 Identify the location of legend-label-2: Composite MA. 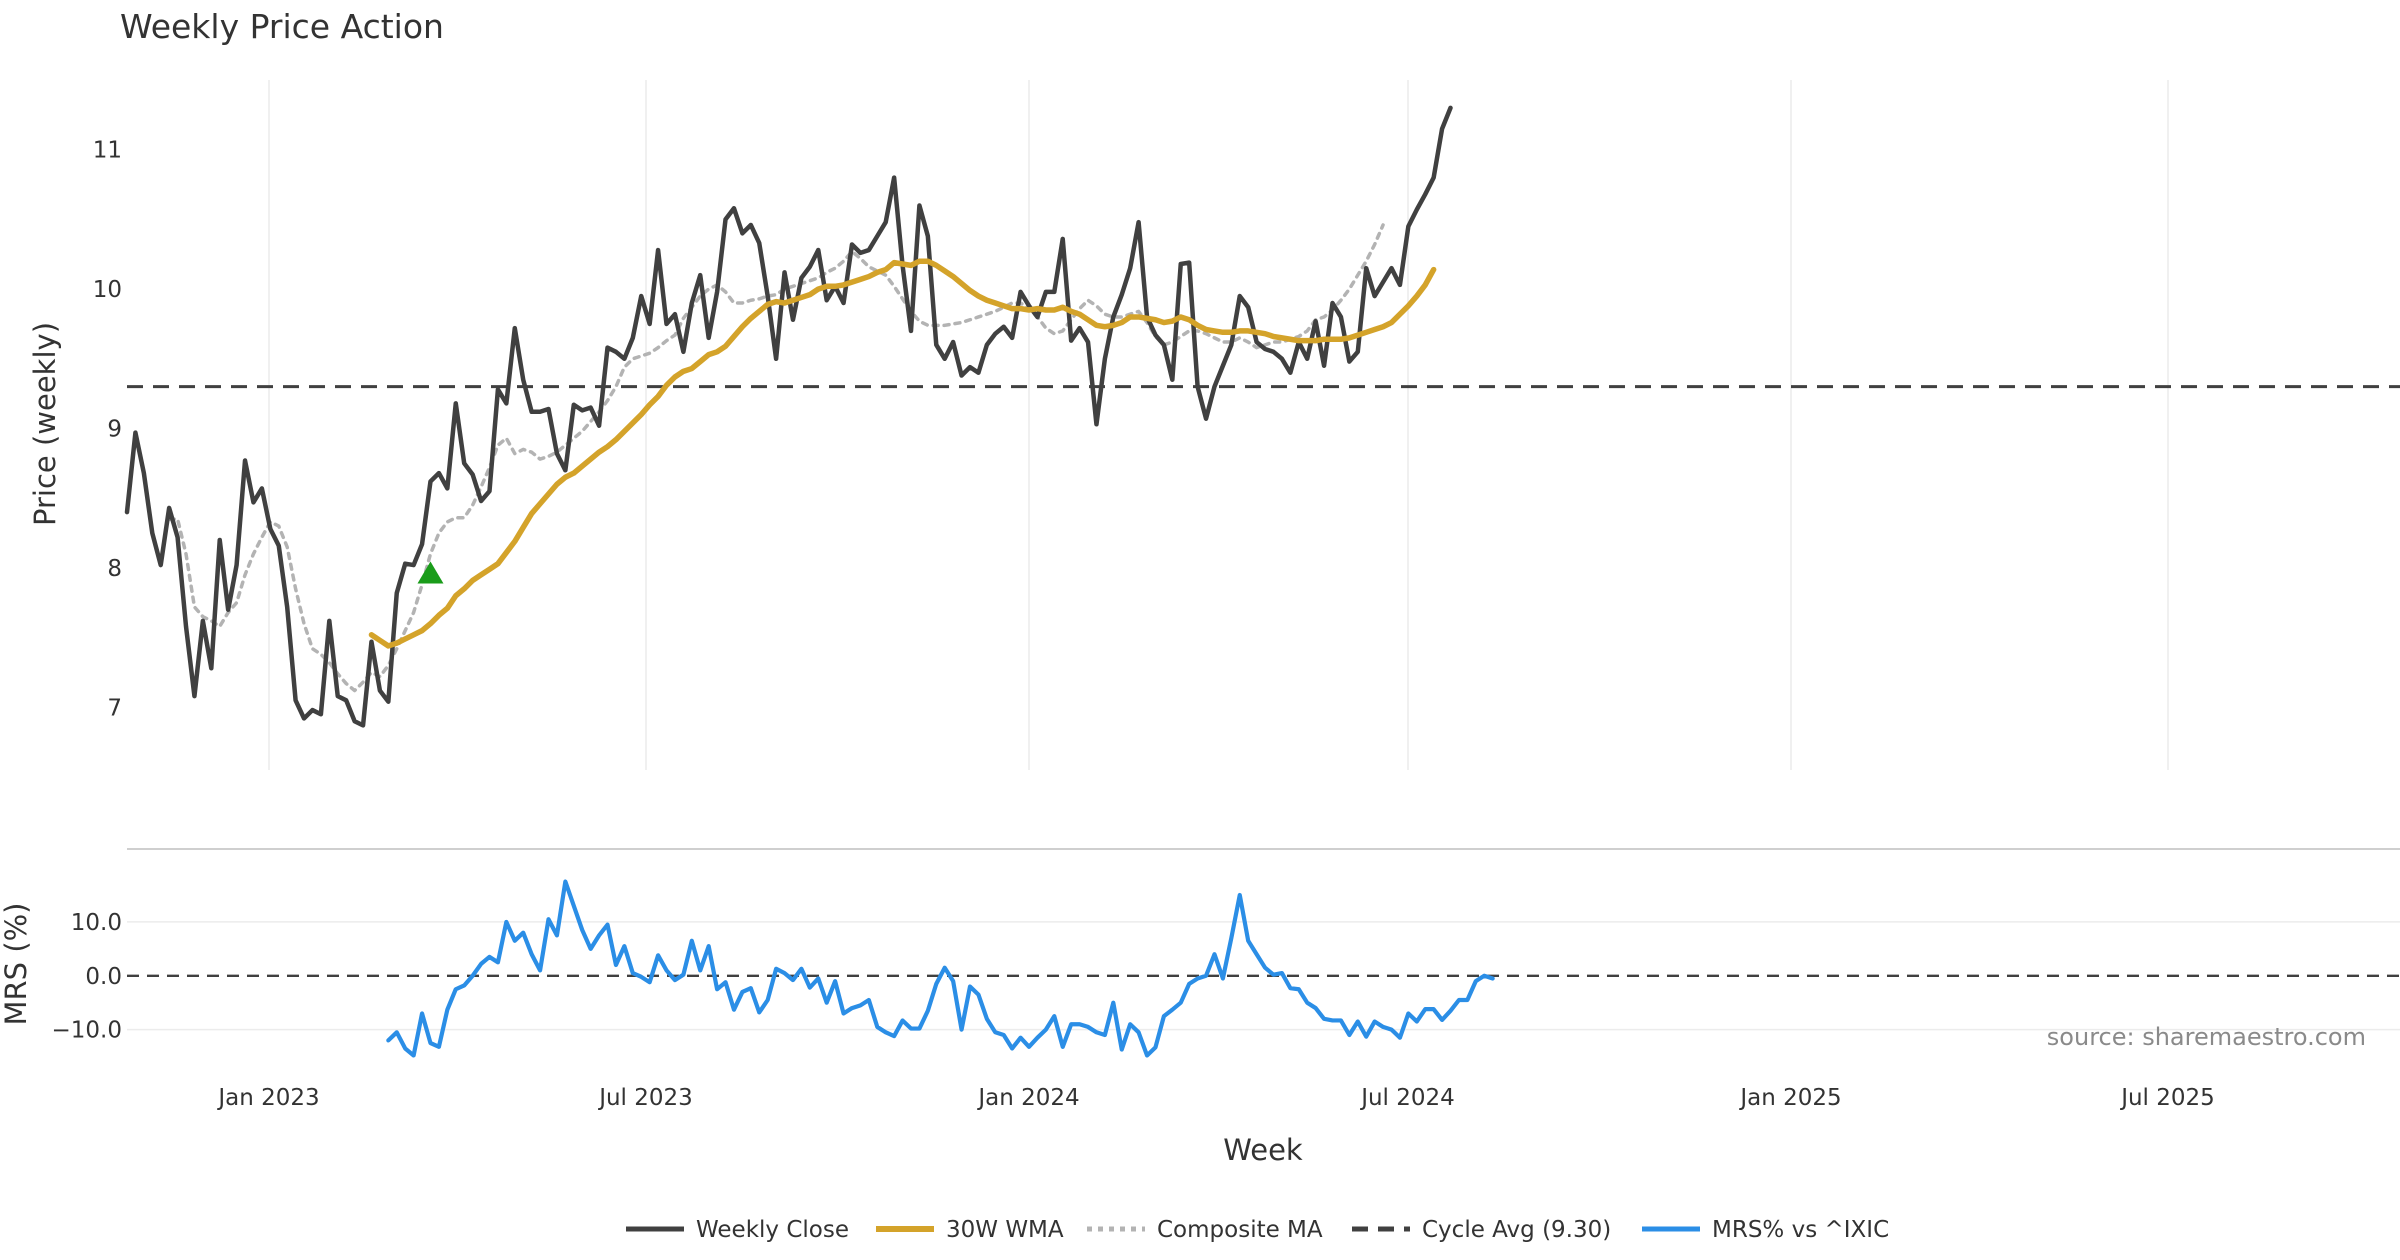
(1240, 1230).